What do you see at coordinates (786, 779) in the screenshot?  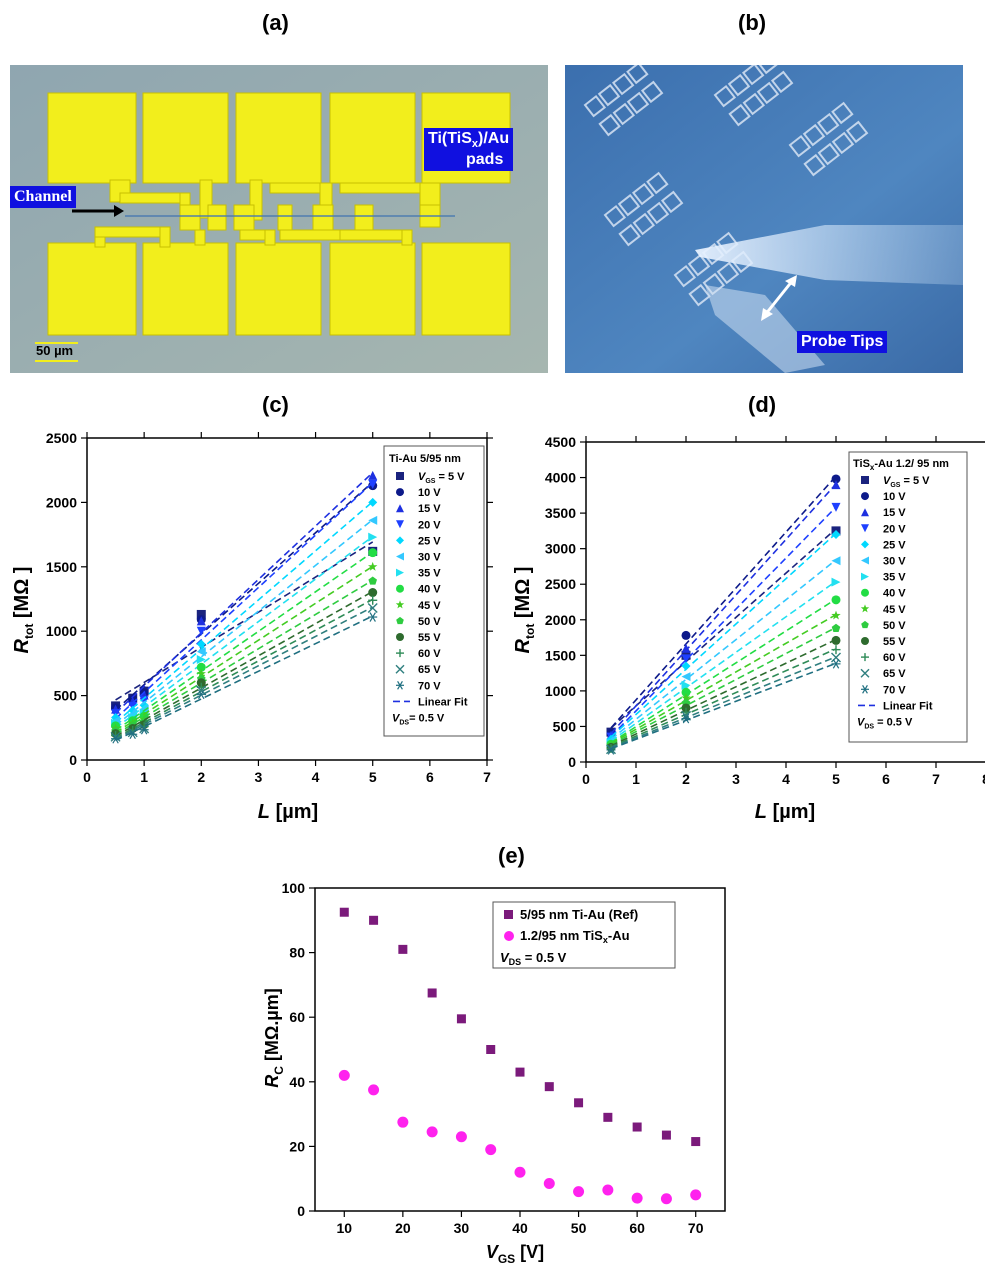 I see `d-xtick-label: 4` at bounding box center [786, 779].